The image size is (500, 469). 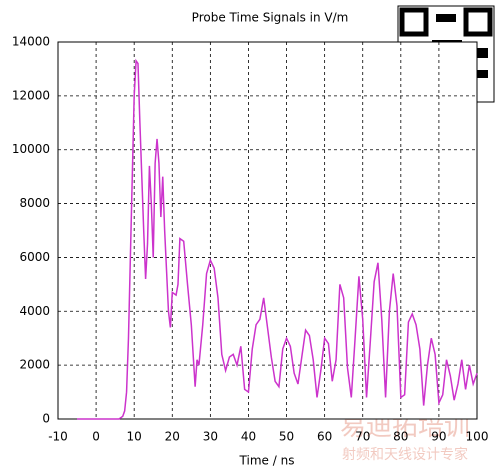 What do you see at coordinates (34, 203) in the screenshot?
I see `y-tick-label: 8000` at bounding box center [34, 203].